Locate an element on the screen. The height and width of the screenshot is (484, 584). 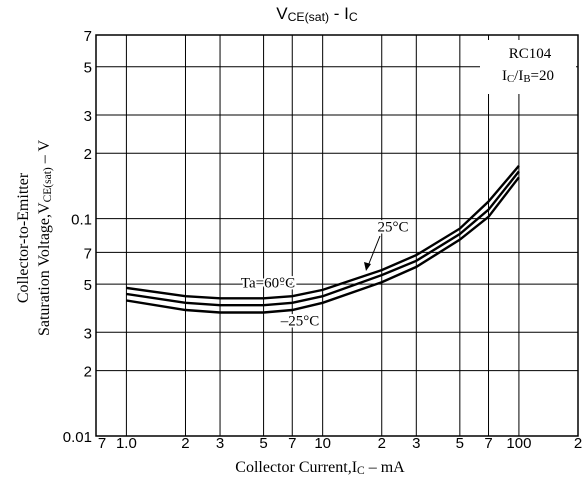
y-axis-label: Collector-to-Emitter is located at coordinates (23, 237).